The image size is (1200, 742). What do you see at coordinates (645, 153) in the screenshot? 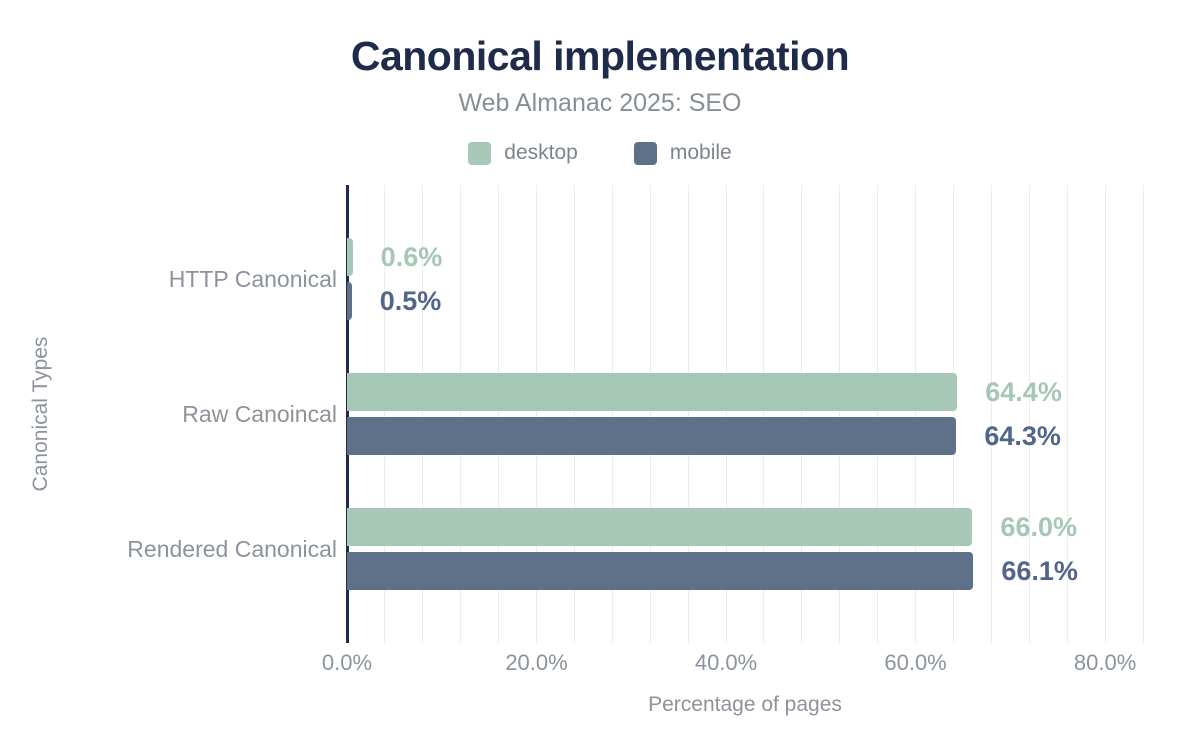
I see `legend-swatch-mobile-icon` at bounding box center [645, 153].